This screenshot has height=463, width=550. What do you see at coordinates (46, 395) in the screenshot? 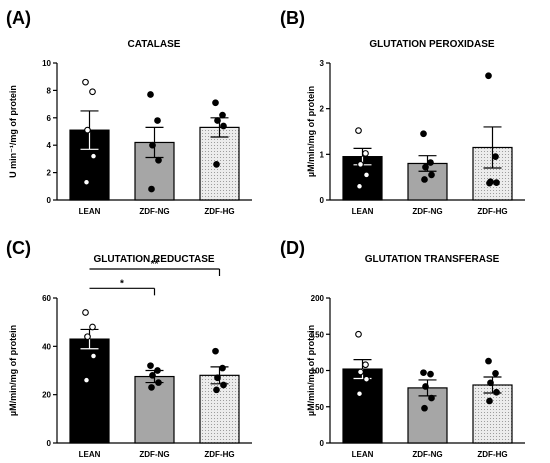
I see `y-tick-label: 20` at bounding box center [46, 395].